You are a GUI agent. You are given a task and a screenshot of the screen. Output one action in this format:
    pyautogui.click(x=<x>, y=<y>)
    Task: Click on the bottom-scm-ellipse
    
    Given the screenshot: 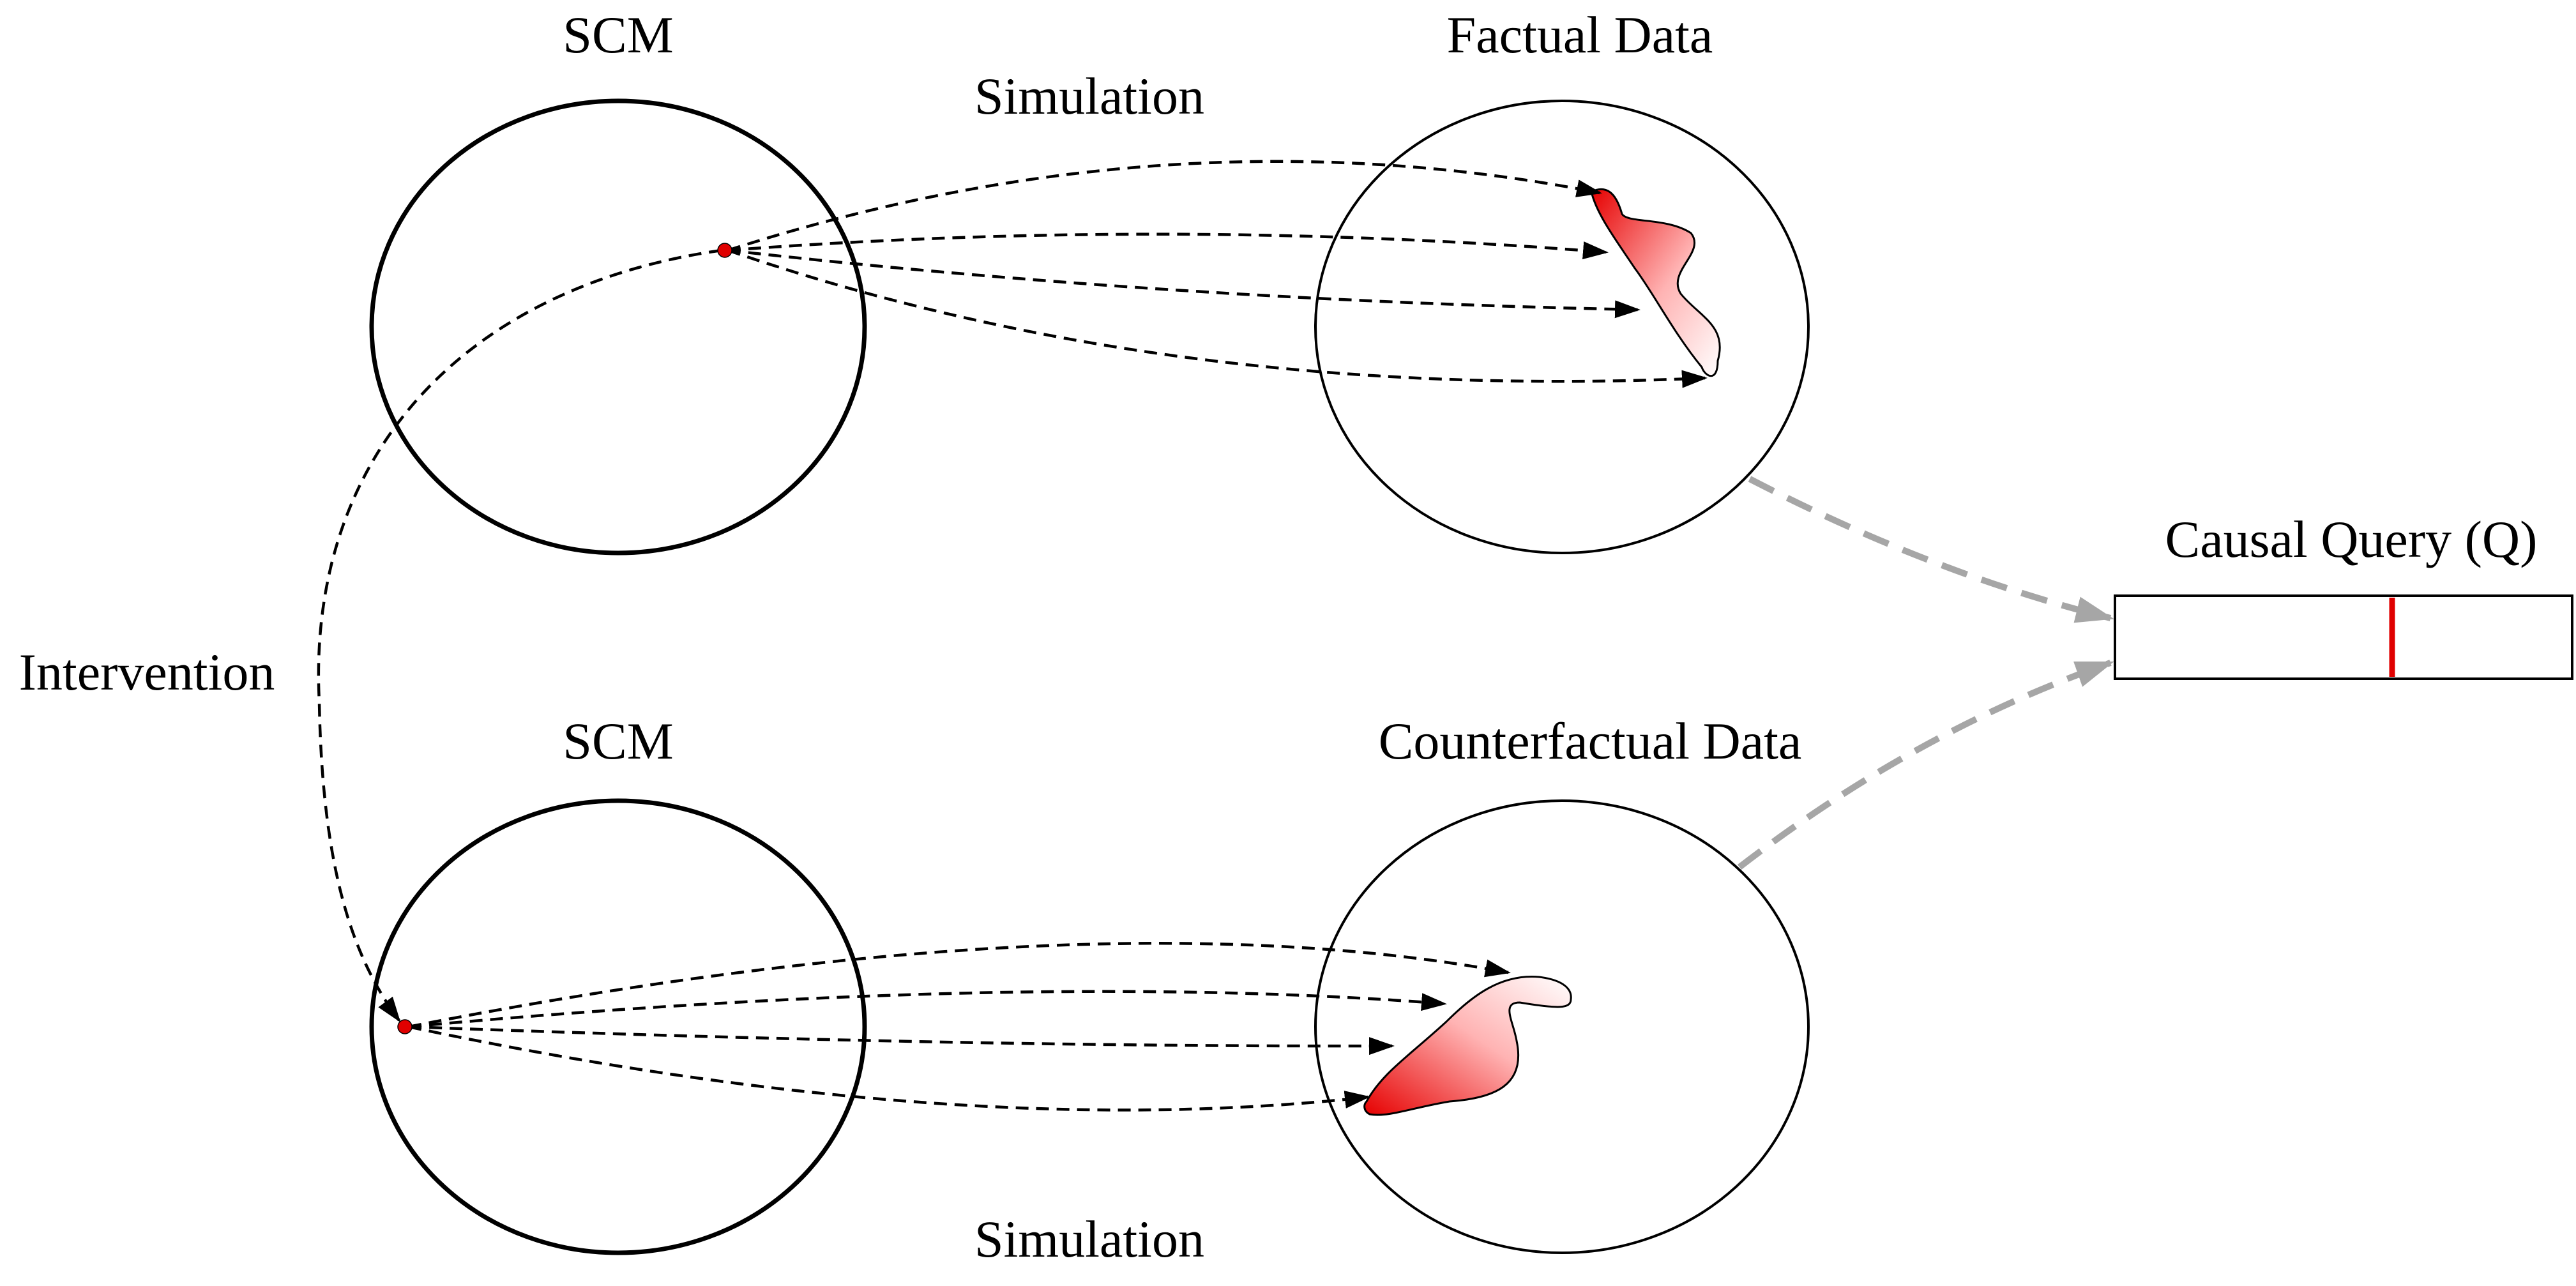 What is the action you would take?
    pyautogui.click(x=618, y=1026)
    